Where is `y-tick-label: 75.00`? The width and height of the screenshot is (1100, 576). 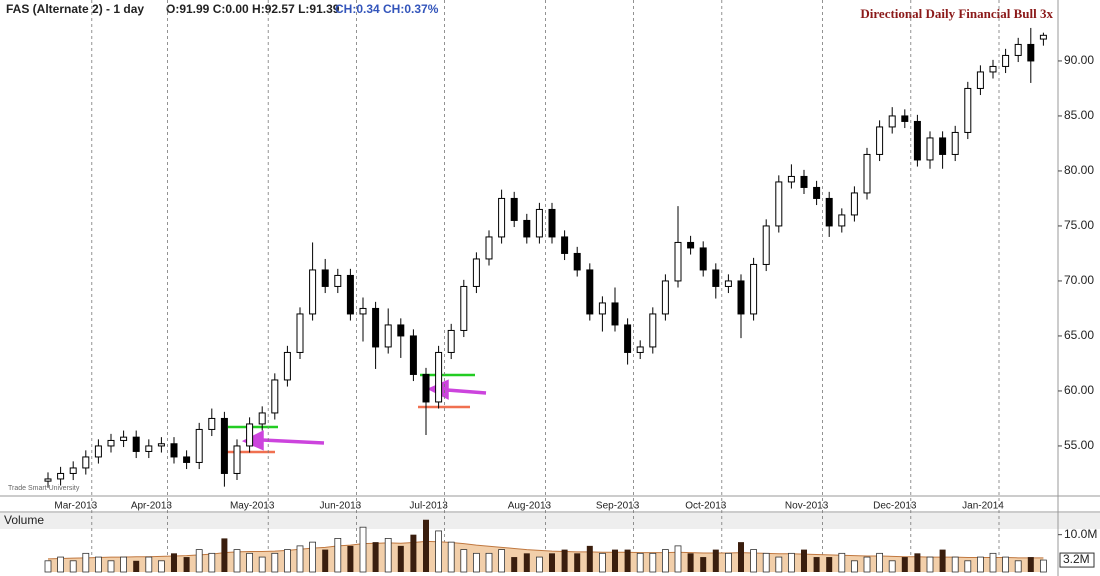 y-tick-label: 75.00 is located at coordinates (1079, 225).